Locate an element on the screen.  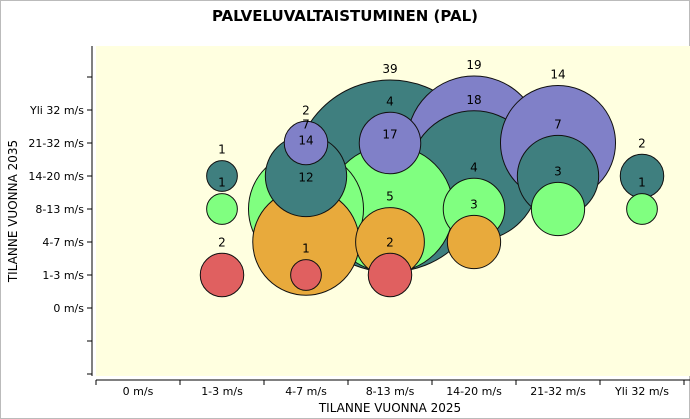
x-tick-label: 8-13 m/s is located at coordinates (390, 391).